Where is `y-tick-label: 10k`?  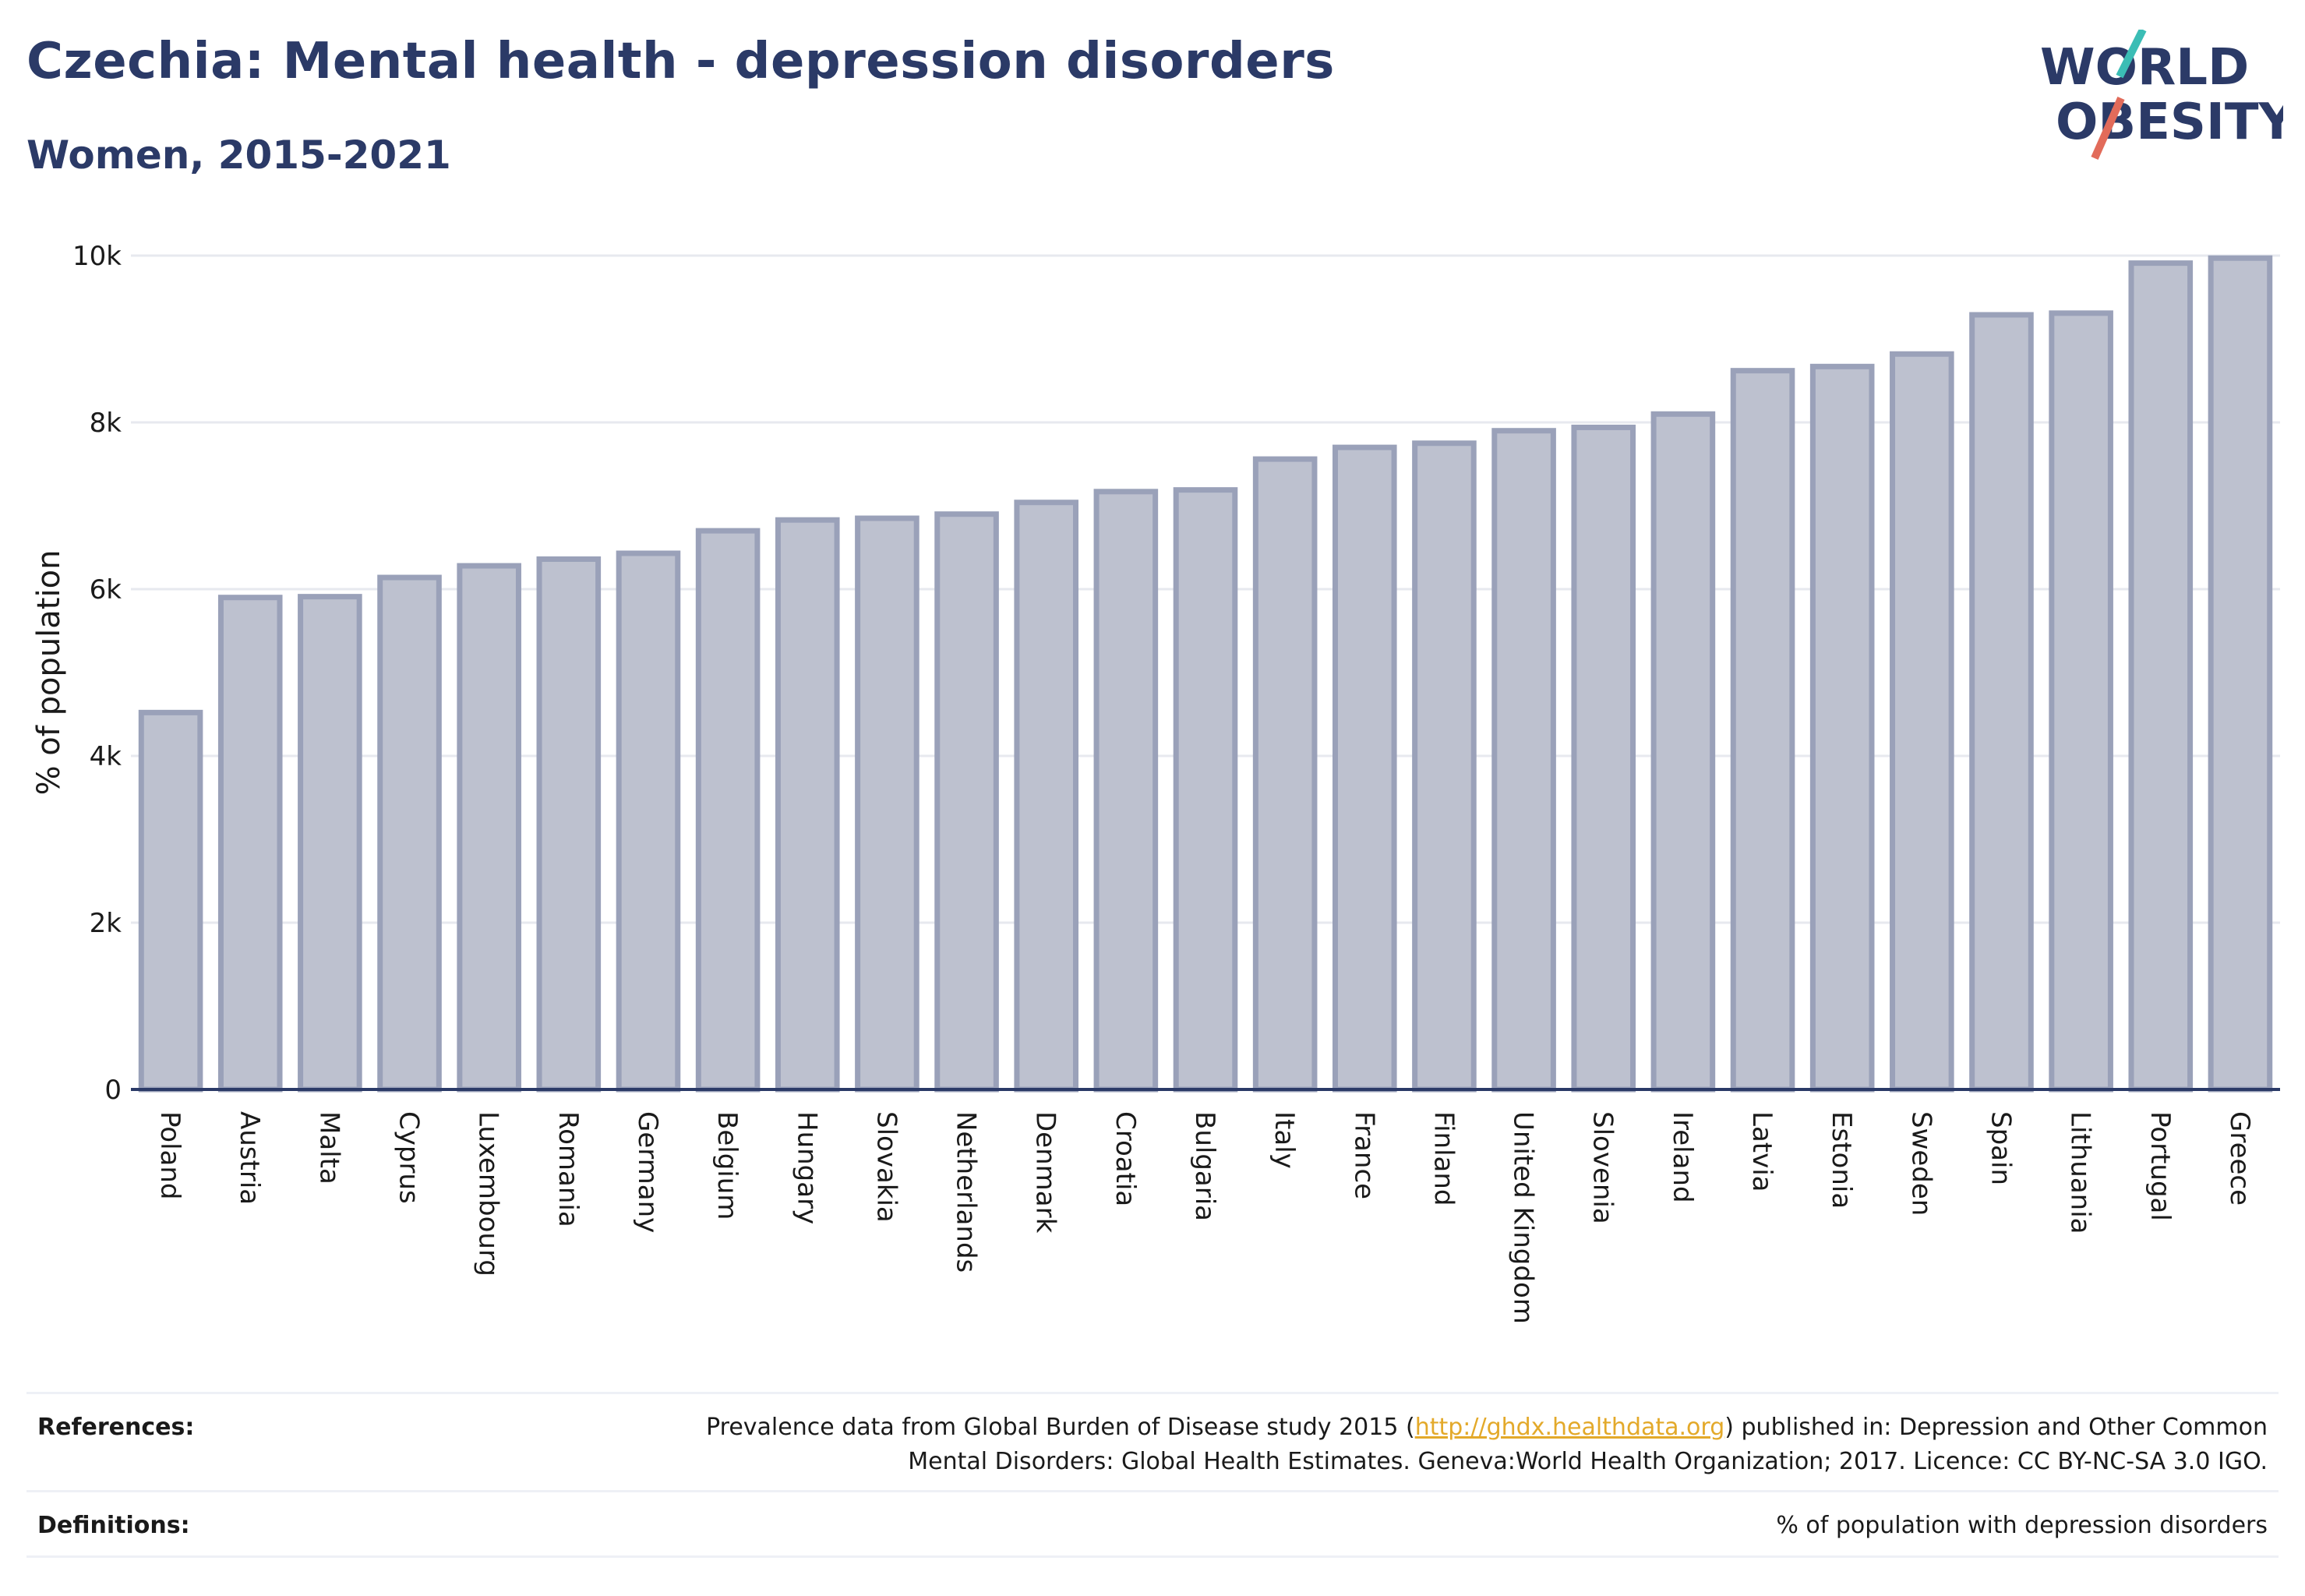 y-tick-label: 10k is located at coordinates (97, 256).